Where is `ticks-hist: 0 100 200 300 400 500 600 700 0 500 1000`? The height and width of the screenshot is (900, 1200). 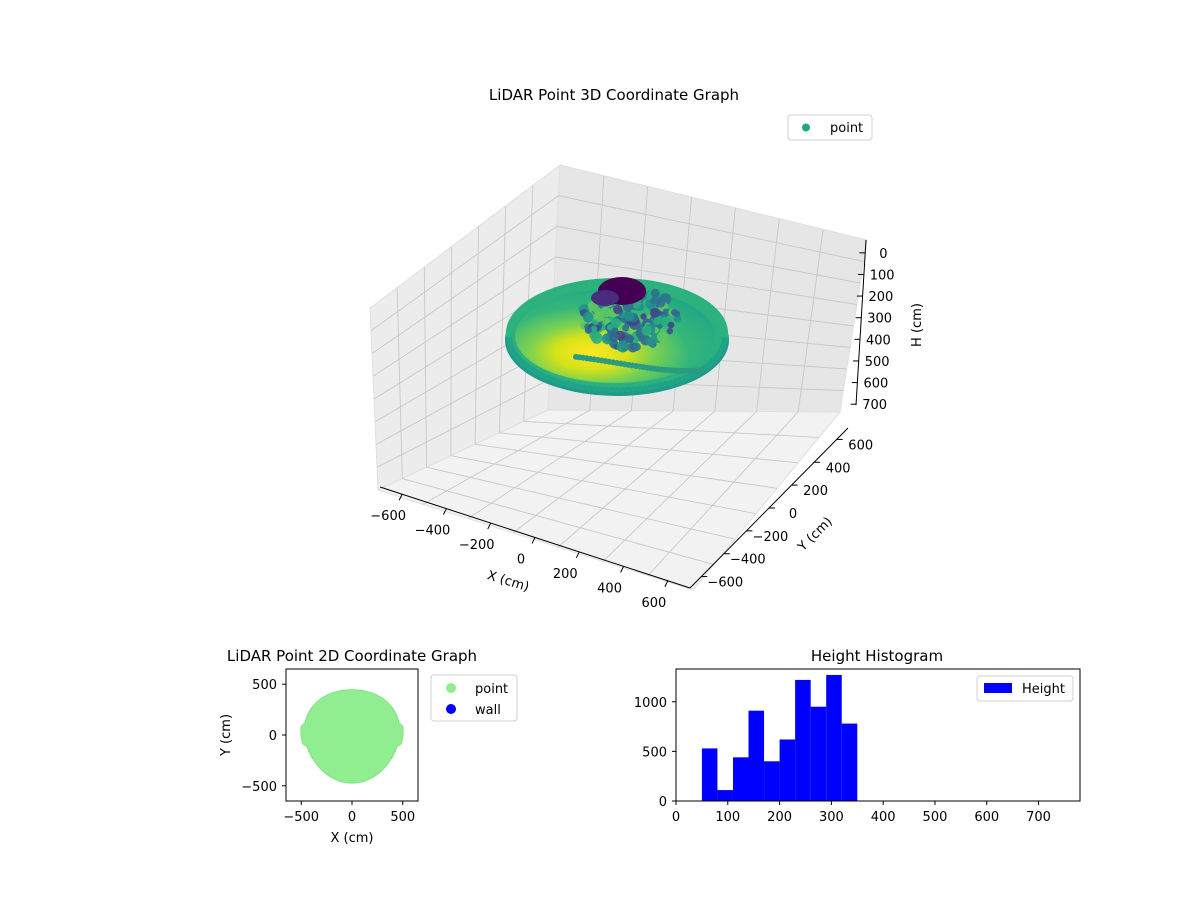
ticks-hist: 0 100 200 300 400 500 600 700 0 500 1000 is located at coordinates (842, 760).